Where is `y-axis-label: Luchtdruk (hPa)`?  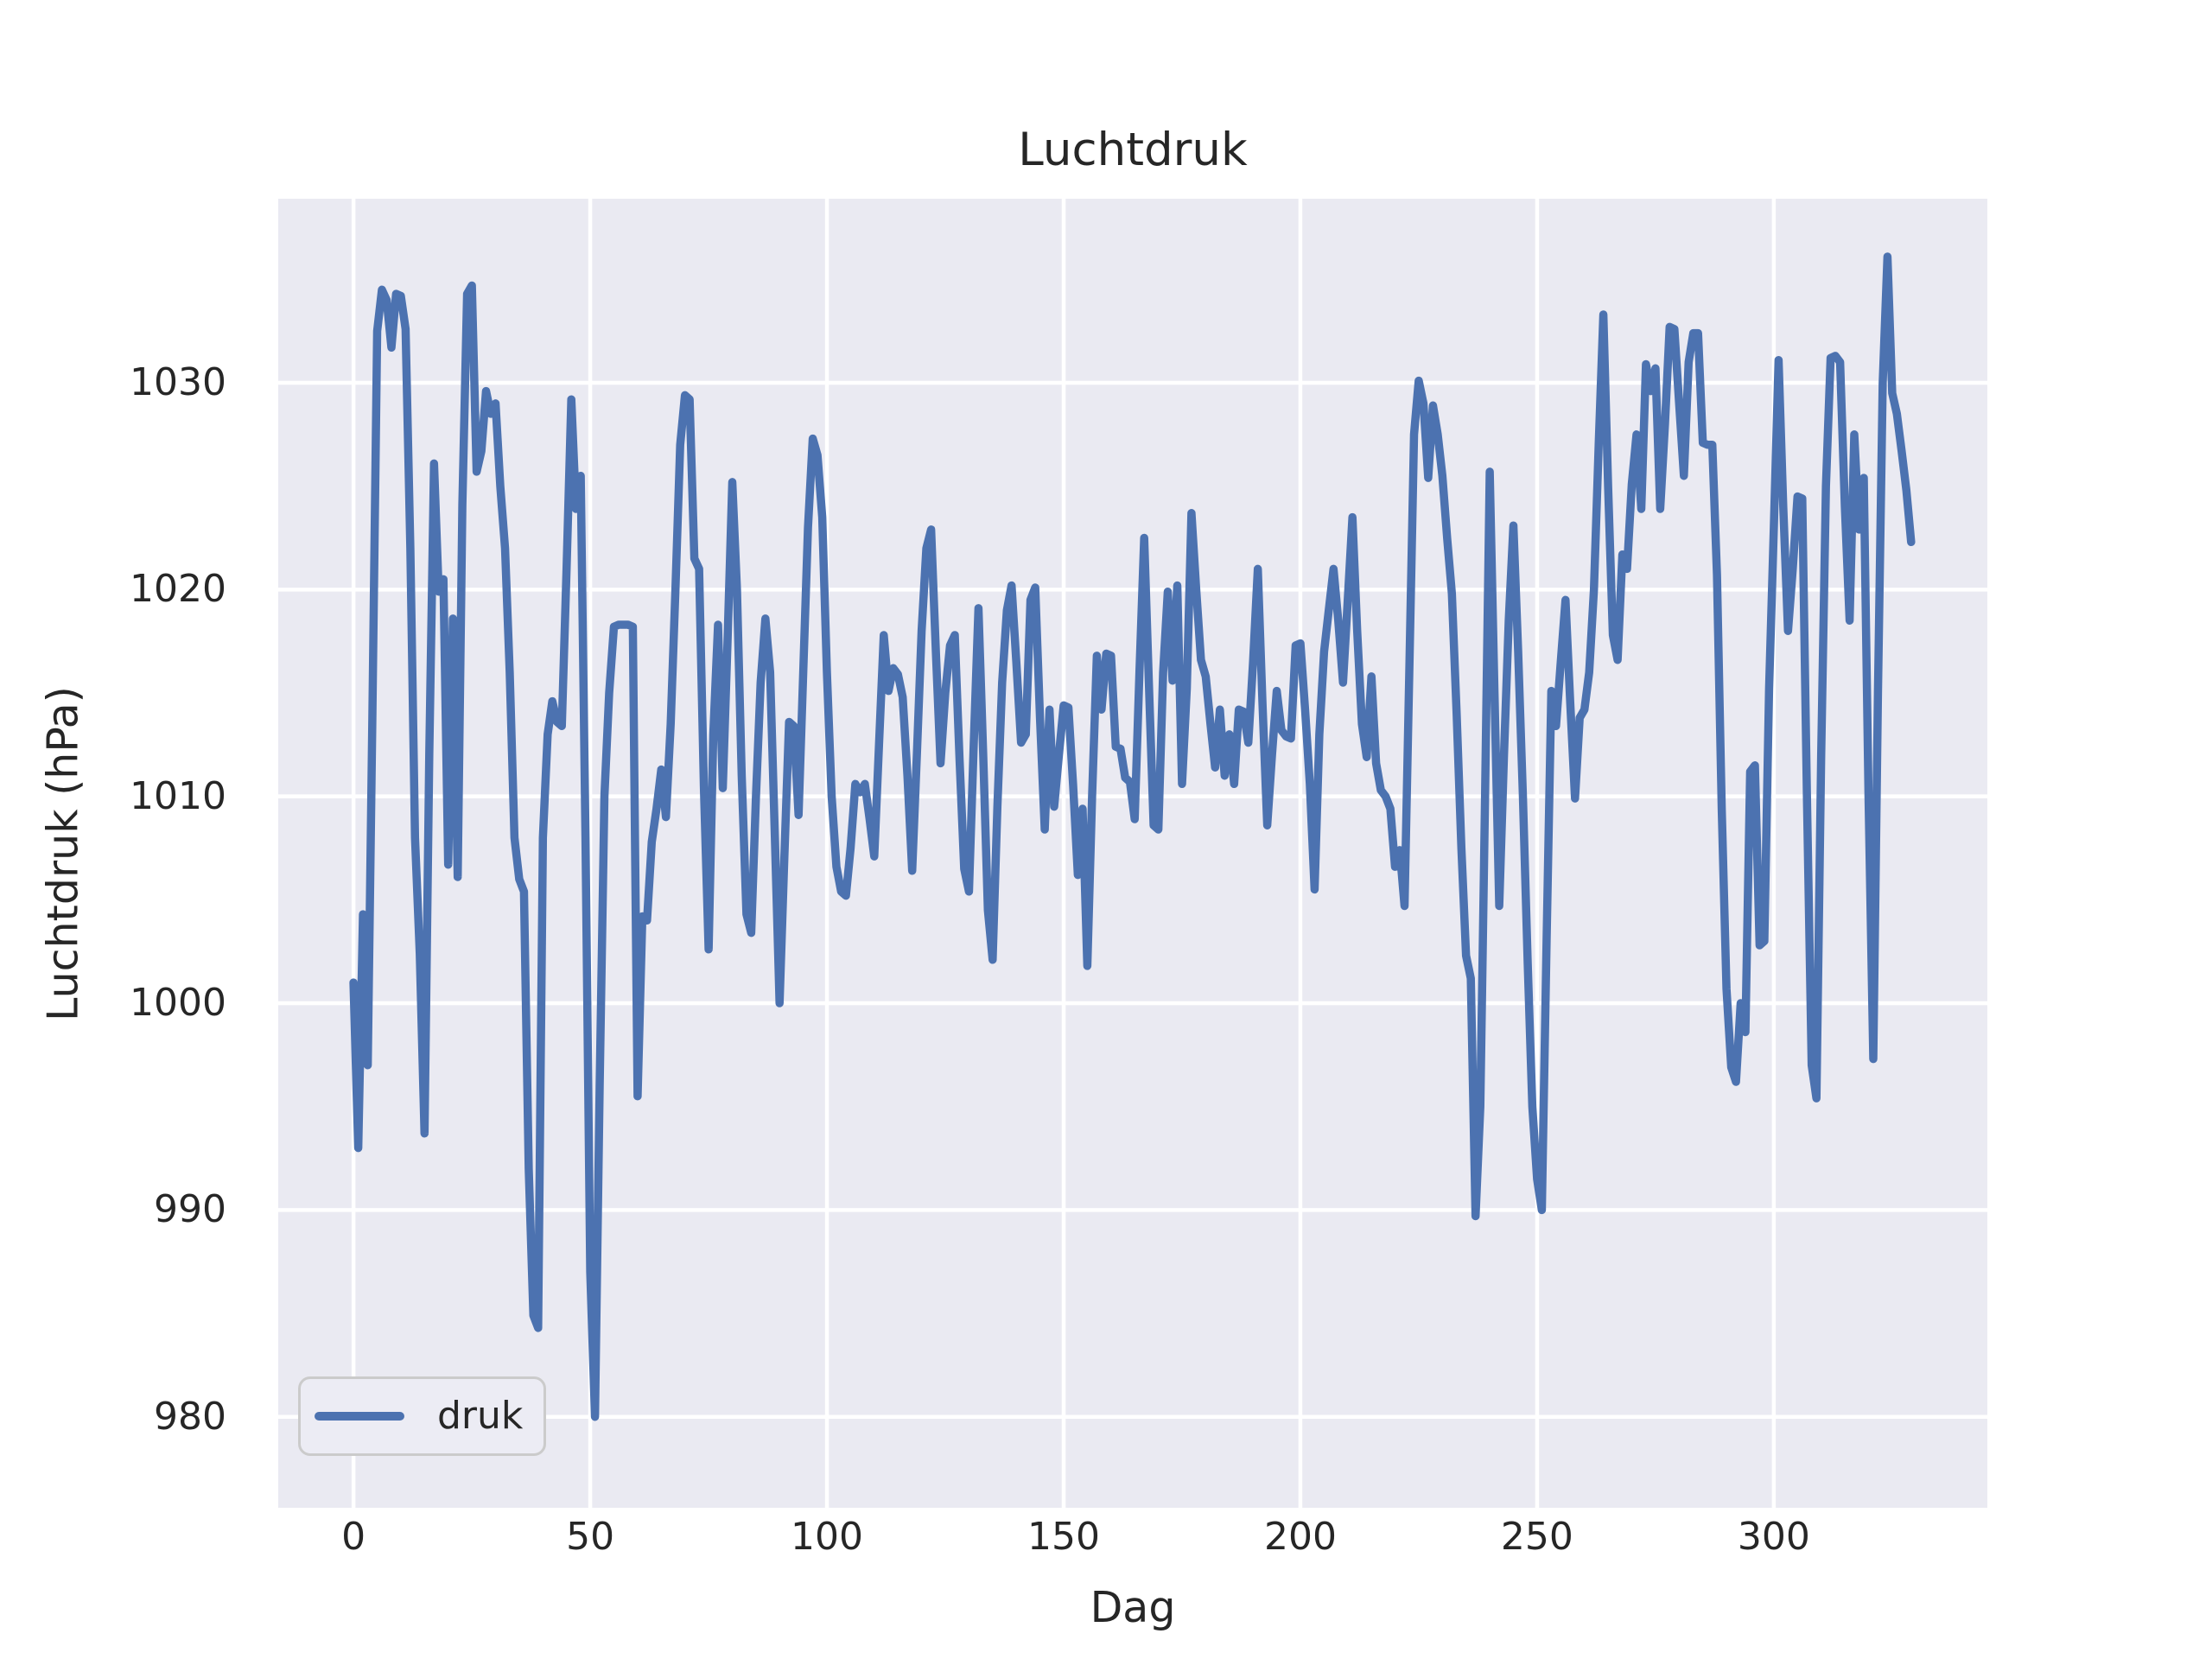 y-axis-label: Luchtdruk (hPa) is located at coordinates (63, 853).